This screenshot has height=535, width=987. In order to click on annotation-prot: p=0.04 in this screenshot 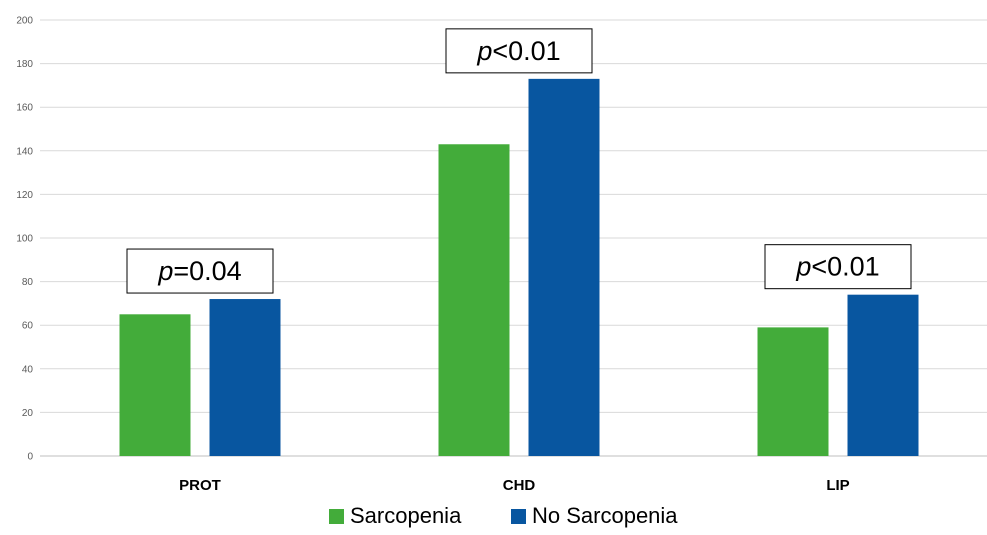, I will do `click(200, 271)`.